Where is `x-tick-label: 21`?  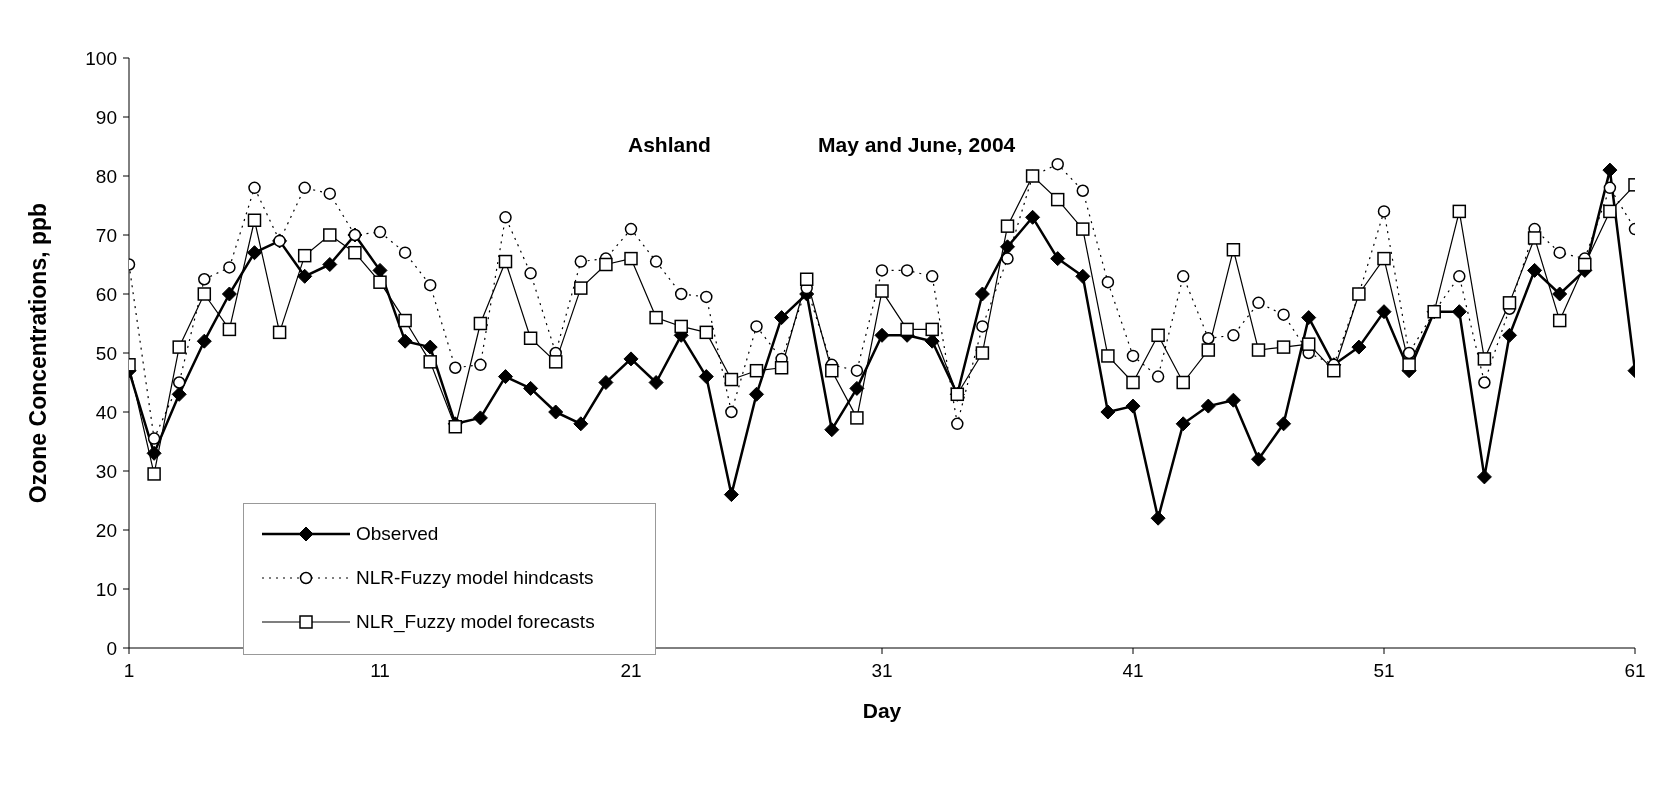 x-tick-label: 21 is located at coordinates (631, 671).